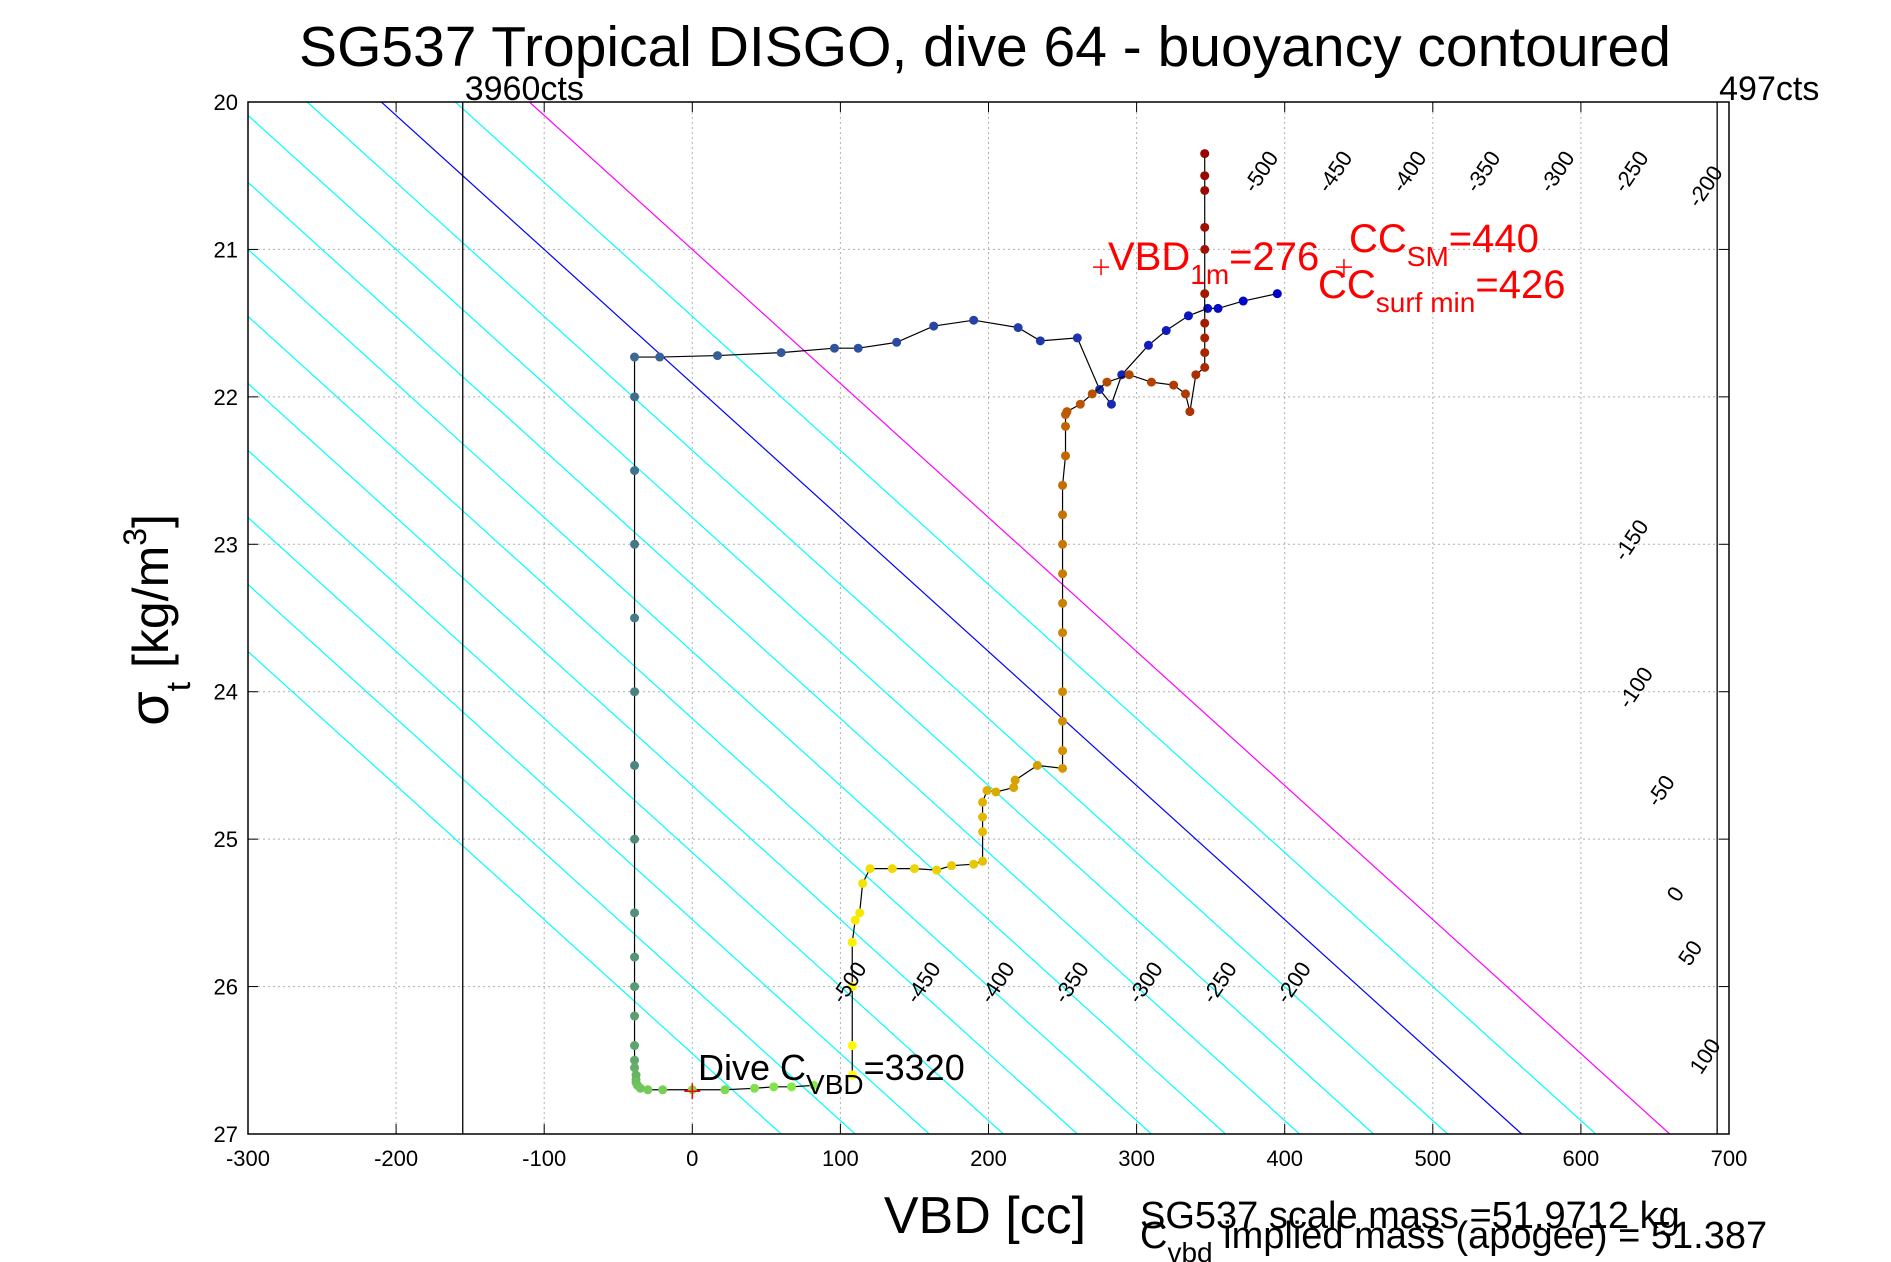  Describe the element at coordinates (1213, 262) in the screenshot. I see `vbd-1m-annotation: VBD1m=276` at that location.